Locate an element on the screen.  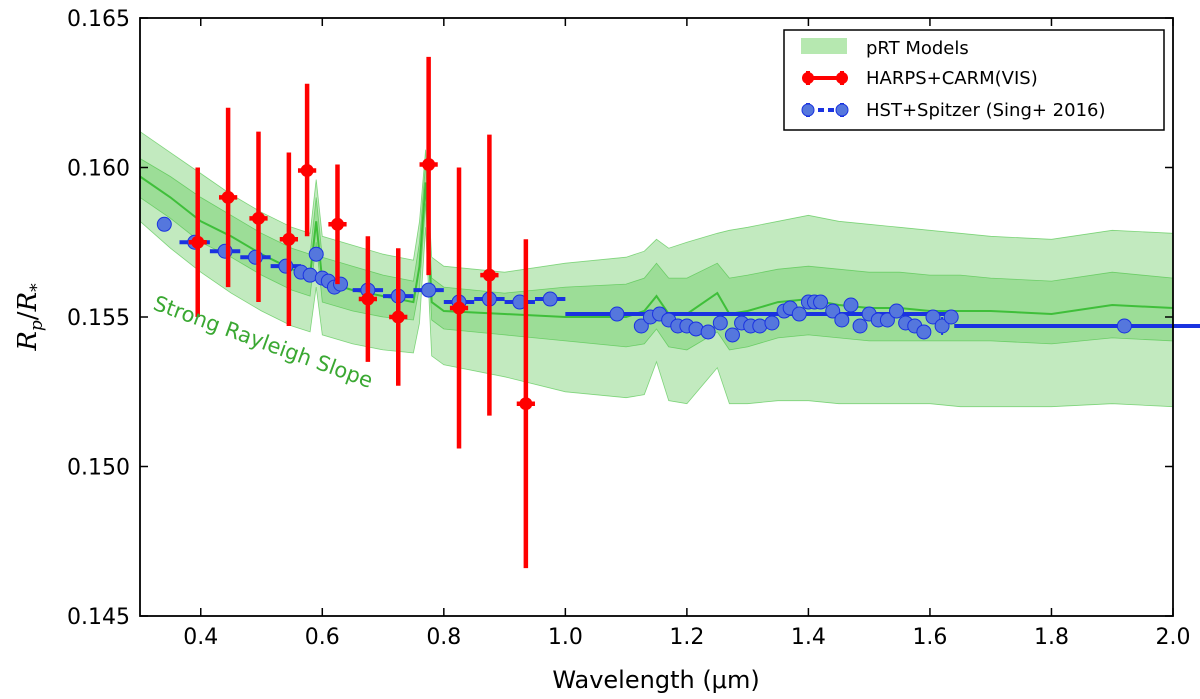
y-axis-label: Rp/R* is located at coordinates (30, 317).